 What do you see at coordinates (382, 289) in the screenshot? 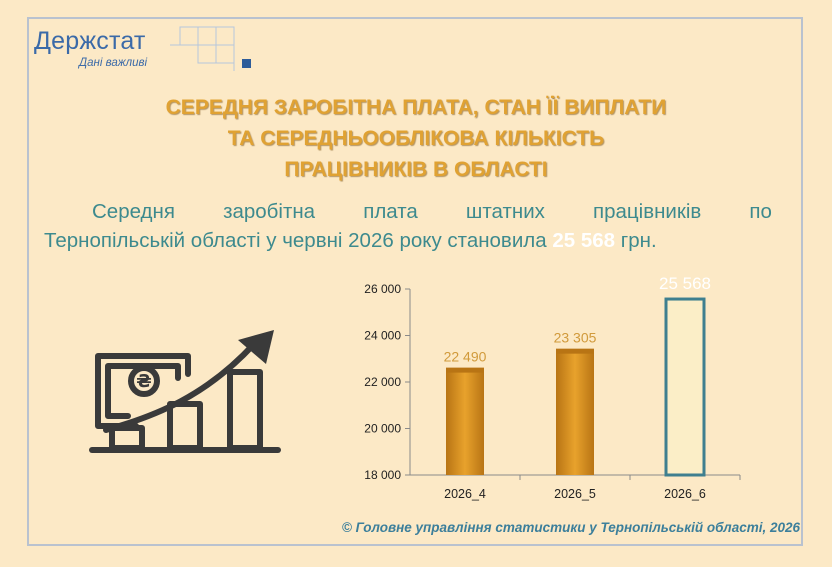
I see `y-tick-label: 26 000` at bounding box center [382, 289].